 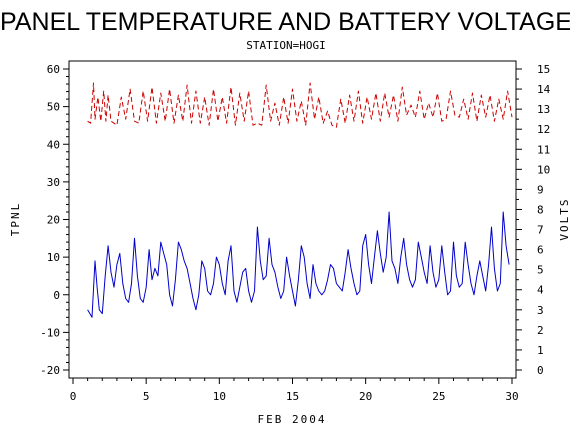 I want to click on left-axis: -20 -10 0 10 20 30 40 50 60, so click(x=54, y=220).